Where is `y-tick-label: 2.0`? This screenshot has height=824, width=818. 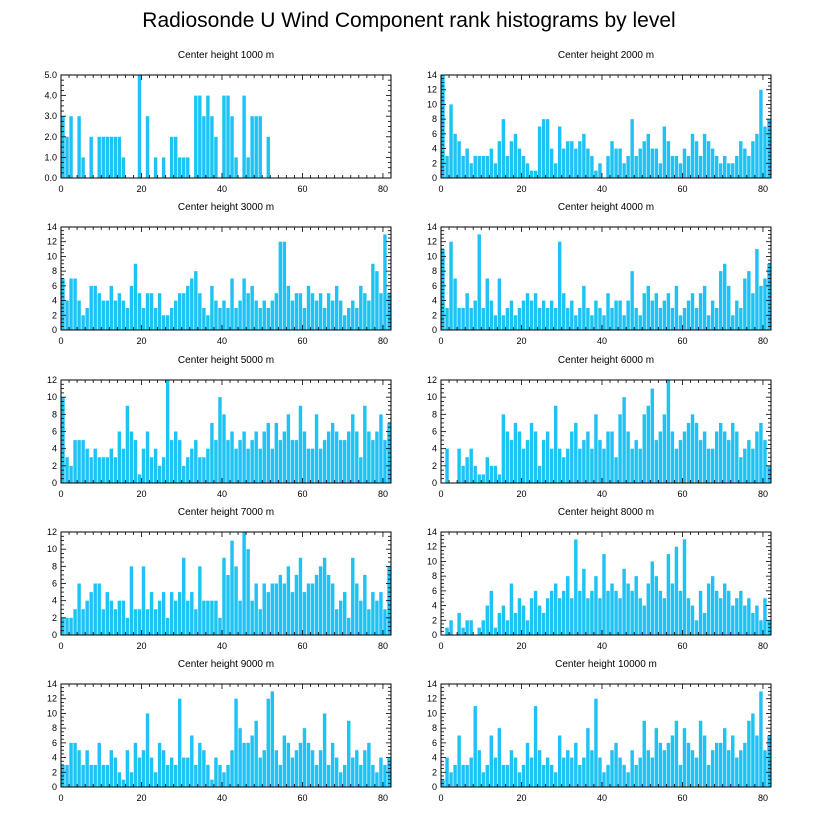
y-tick-label: 2.0 is located at coordinates (50, 137).